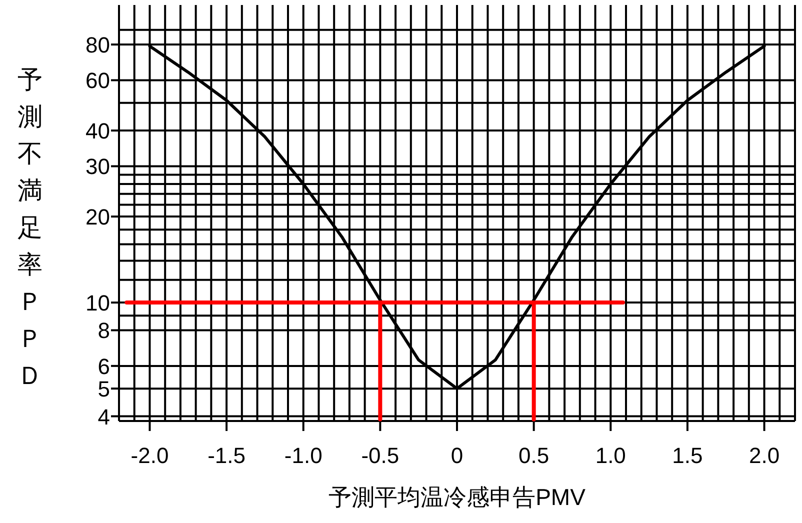 This screenshot has width=802, height=523. What do you see at coordinates (687, 455) in the screenshot?
I see `x-tick-label: 1.5` at bounding box center [687, 455].